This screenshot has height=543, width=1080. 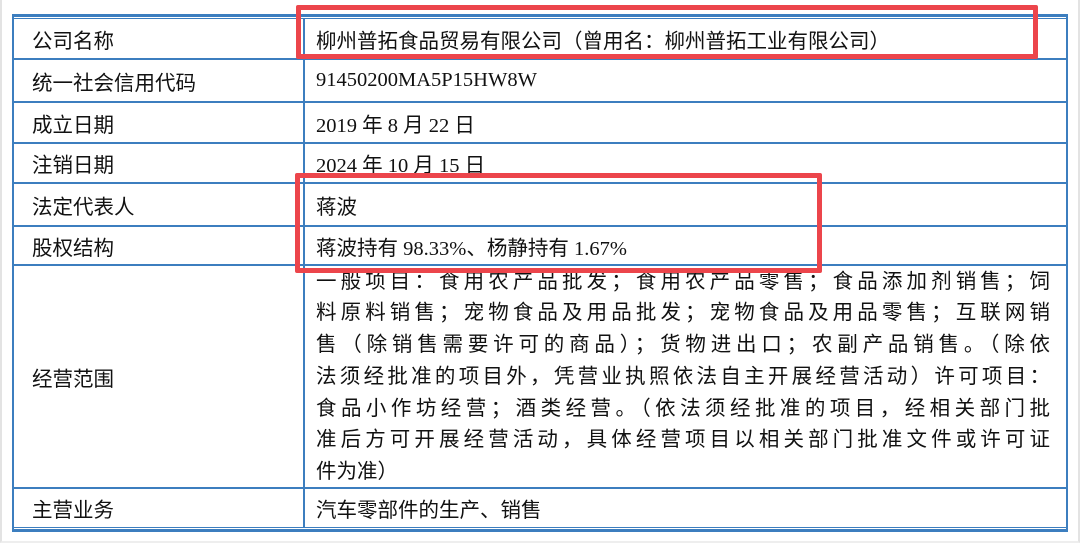 What do you see at coordinates (401, 166) in the screenshot?
I see `row-value: 2024 年 10 月 15 日` at bounding box center [401, 166].